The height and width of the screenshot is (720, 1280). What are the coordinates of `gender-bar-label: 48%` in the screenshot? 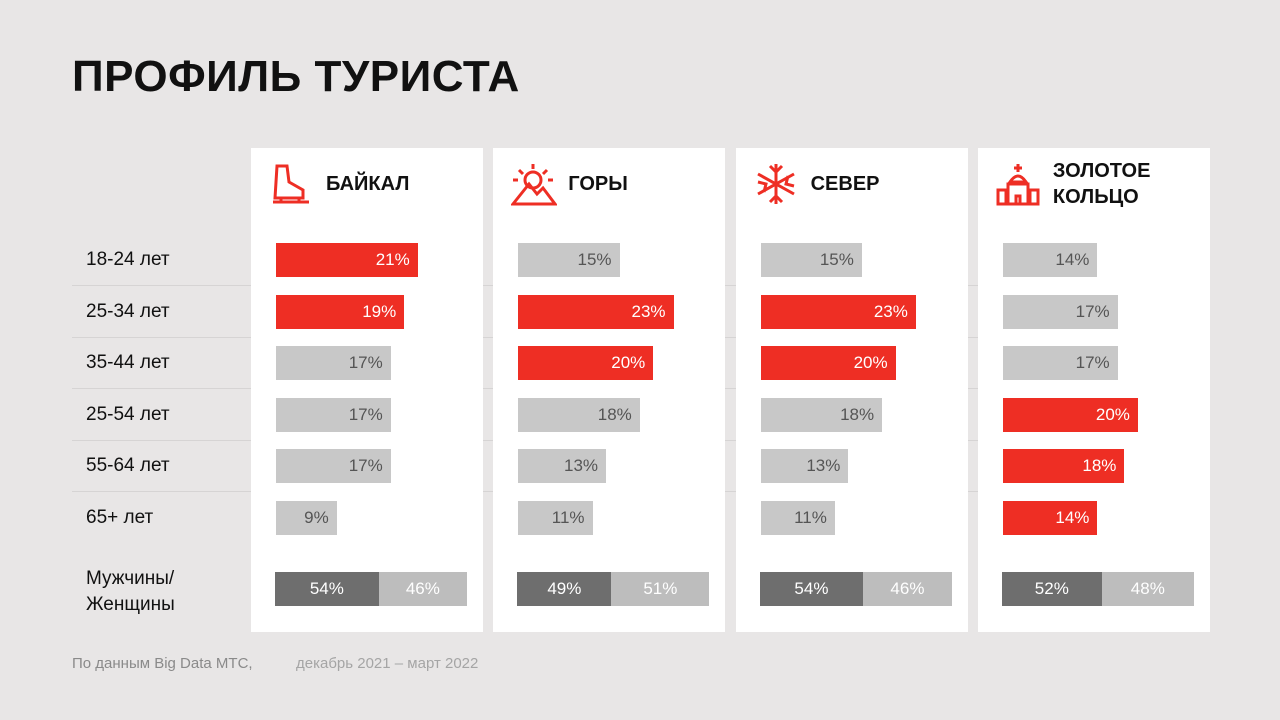 It's located at (1147, 588).